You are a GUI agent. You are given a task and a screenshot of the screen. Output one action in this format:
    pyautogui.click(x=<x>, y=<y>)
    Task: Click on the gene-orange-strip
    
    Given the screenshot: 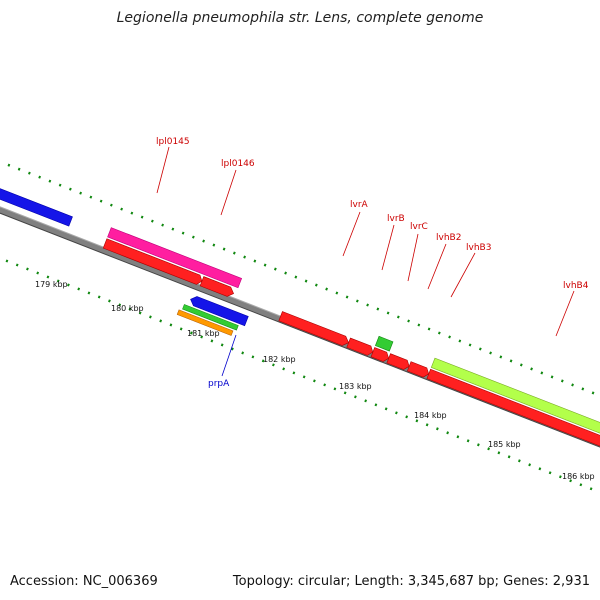 What is the action you would take?
    pyautogui.click(x=205, y=322)
    